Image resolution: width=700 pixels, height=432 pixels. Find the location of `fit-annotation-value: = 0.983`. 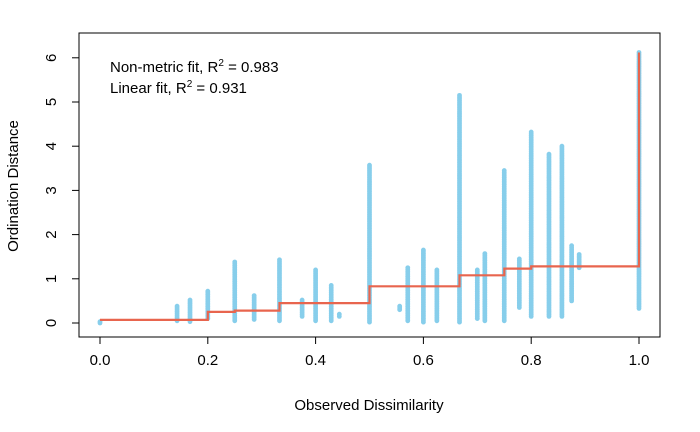

fit-annotation-value: = 0.983 is located at coordinates (251, 67).